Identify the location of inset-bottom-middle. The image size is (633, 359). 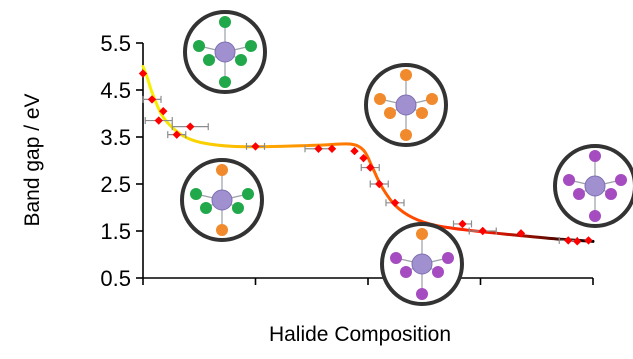
(422, 264).